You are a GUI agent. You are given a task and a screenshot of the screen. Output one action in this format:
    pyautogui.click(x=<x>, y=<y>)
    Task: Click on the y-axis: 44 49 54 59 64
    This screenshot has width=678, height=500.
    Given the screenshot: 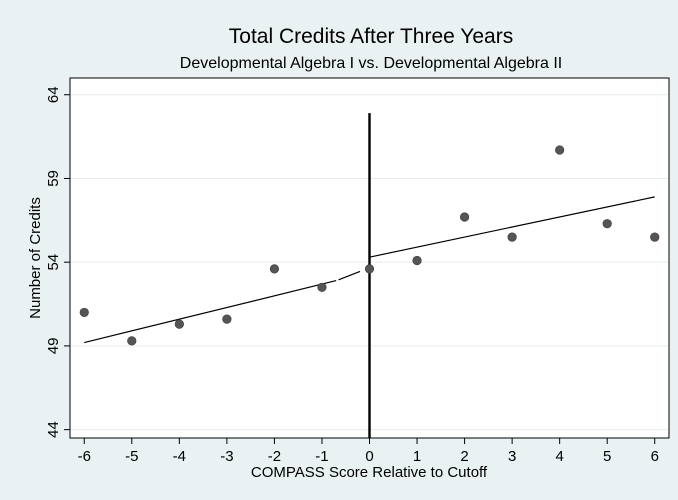 What is the action you would take?
    pyautogui.click(x=57, y=262)
    